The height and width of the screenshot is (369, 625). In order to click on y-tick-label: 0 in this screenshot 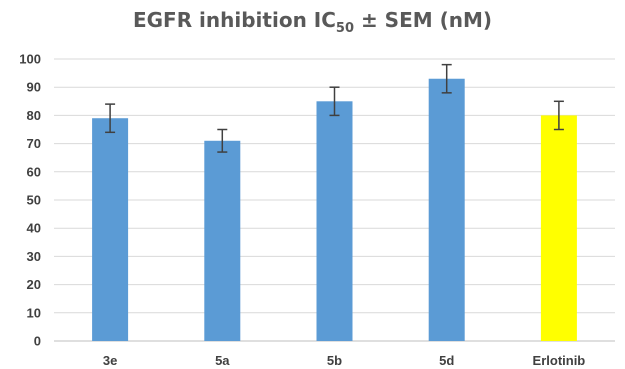, I will do `click(37, 341)`.